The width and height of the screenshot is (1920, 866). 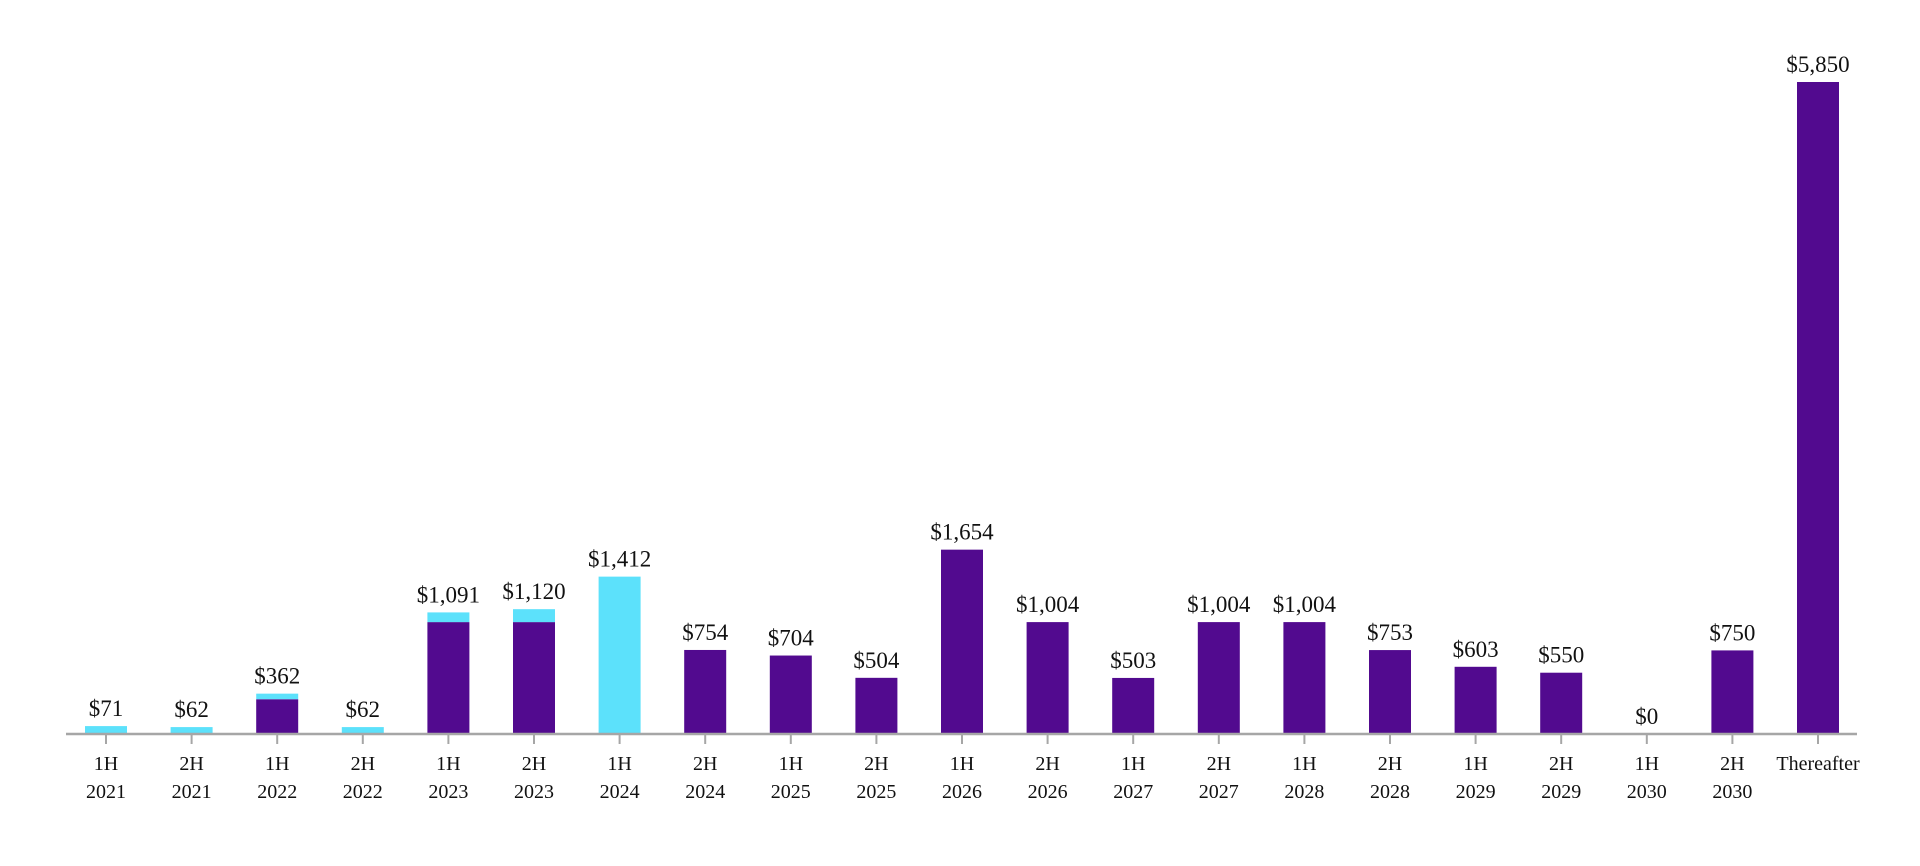 What do you see at coordinates (705, 632) in the screenshot?
I see `data-label: $754` at bounding box center [705, 632].